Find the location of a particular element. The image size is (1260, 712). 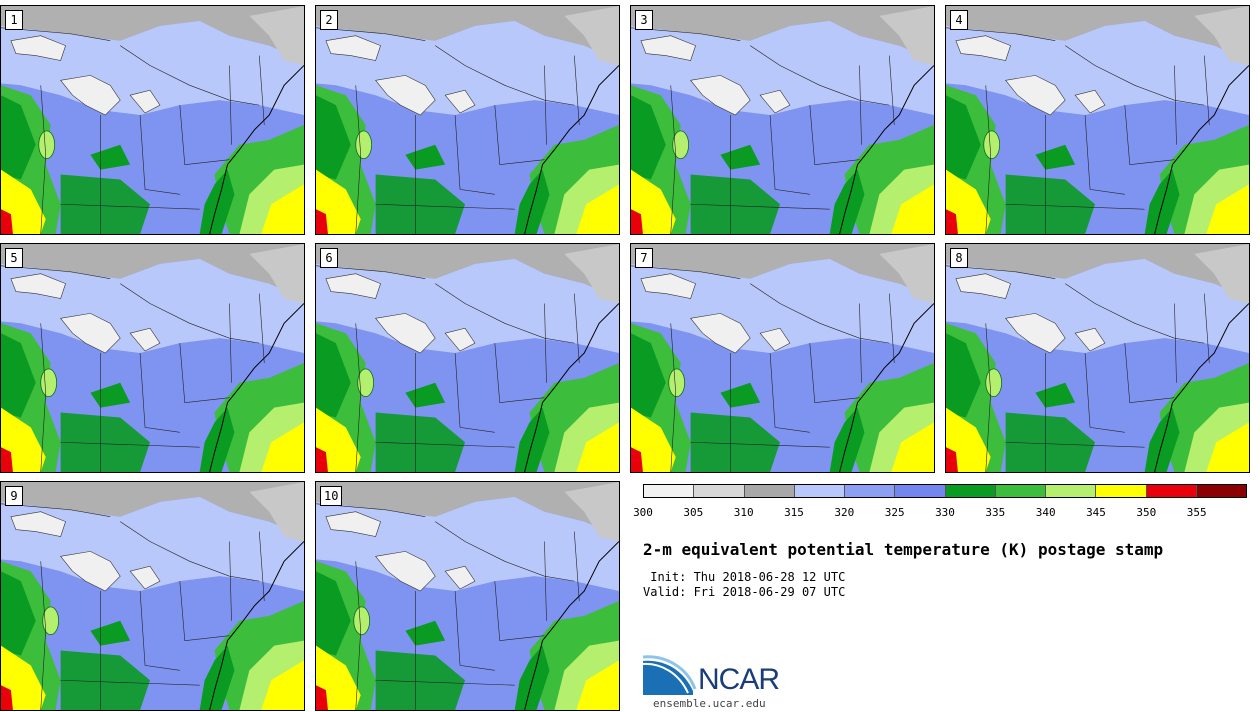

colorbar-tick-label: 350 is located at coordinates (1146, 512).